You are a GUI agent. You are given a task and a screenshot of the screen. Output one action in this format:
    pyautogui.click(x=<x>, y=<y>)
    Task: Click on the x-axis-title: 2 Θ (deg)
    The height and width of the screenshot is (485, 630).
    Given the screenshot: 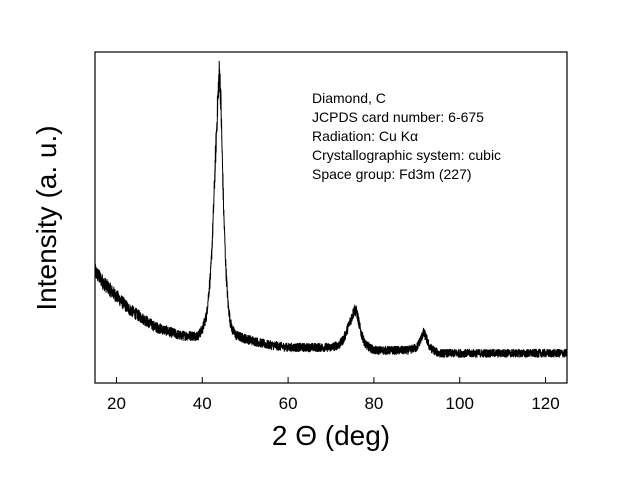 What is the action you would take?
    pyautogui.click(x=331, y=435)
    